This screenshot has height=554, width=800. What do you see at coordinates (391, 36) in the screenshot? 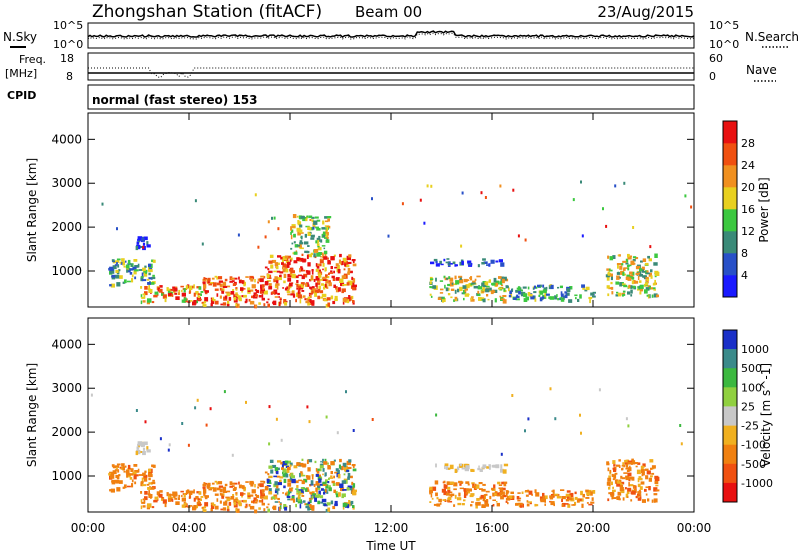
I see `nsearch-line` at bounding box center [391, 36].